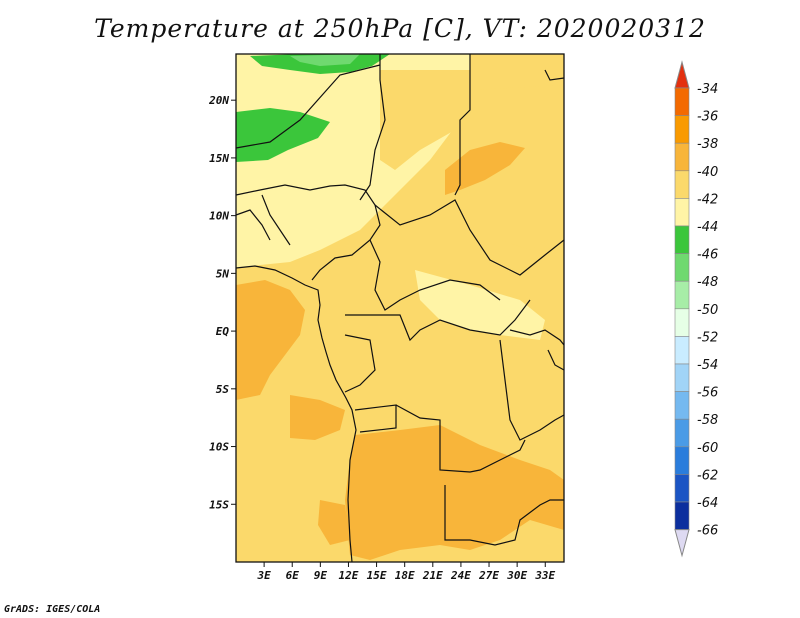  Describe the element at coordinates (707, 282) in the screenshot. I see `colorbar-label: -48` at that location.